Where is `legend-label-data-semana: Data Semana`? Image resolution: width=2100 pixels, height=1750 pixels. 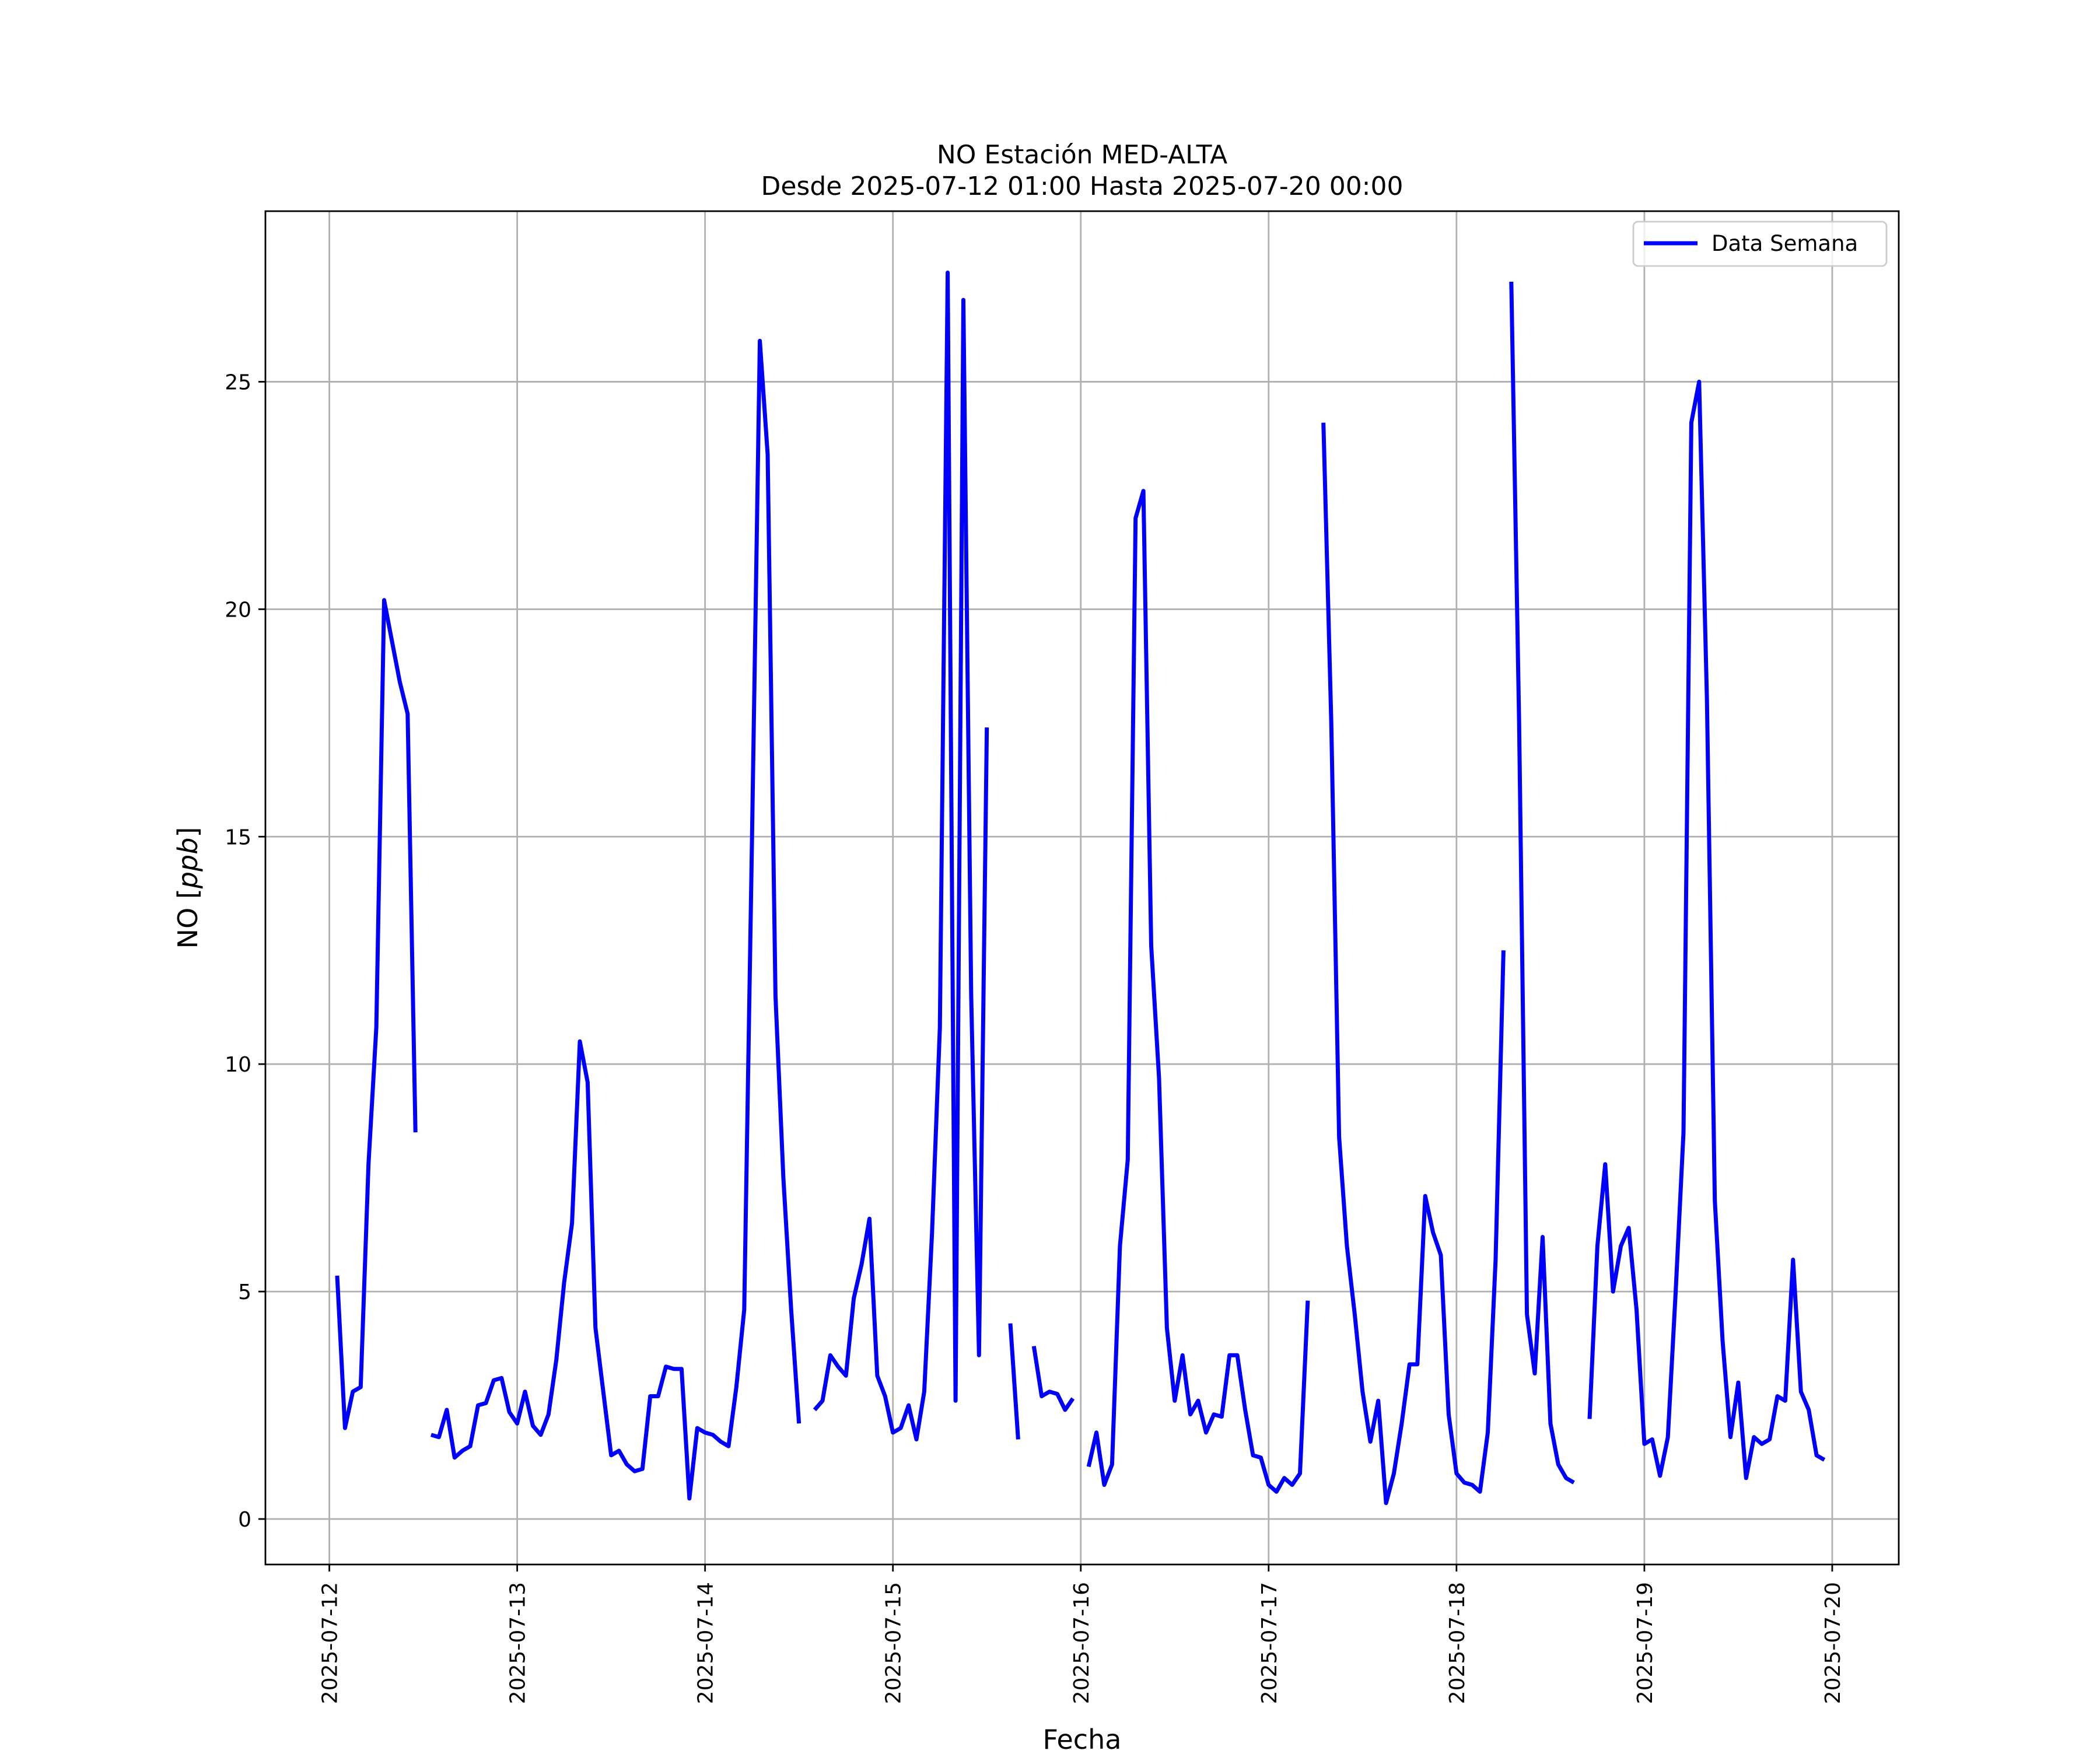 legend-label-data-semana: Data Semana is located at coordinates (1785, 243).